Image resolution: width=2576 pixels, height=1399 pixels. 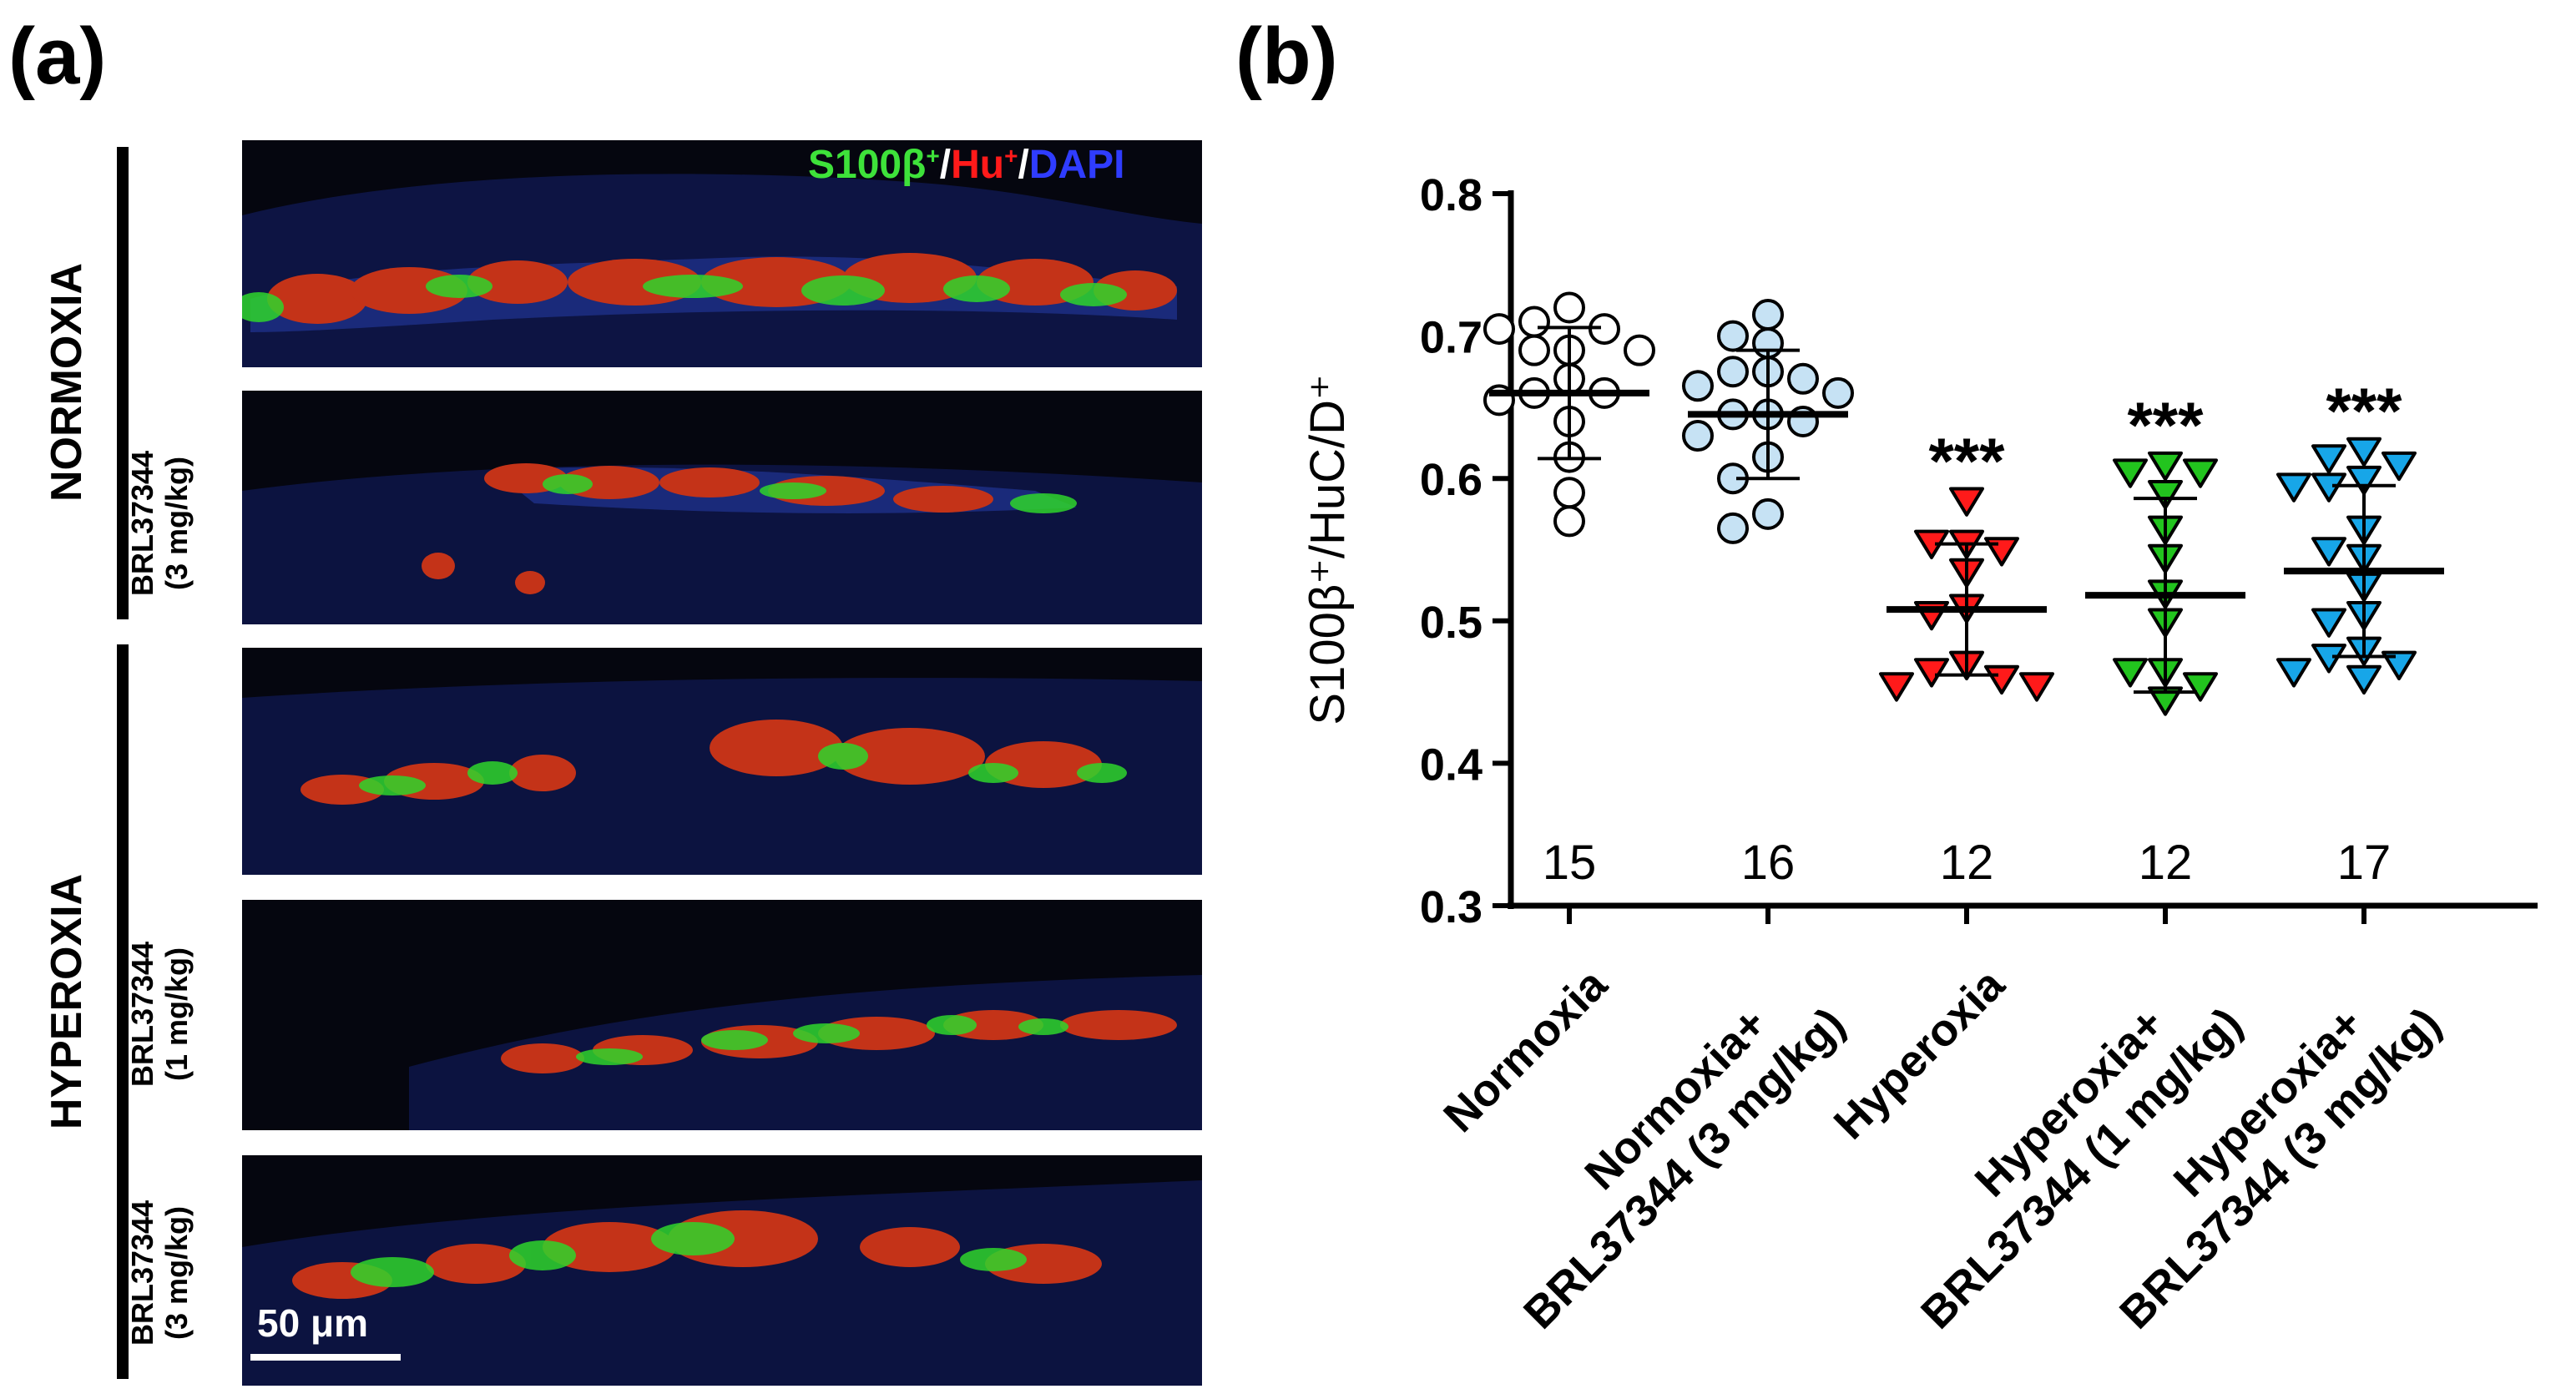 What do you see at coordinates (1451, 338) in the screenshot?
I see `y-tick-label: 0.7` at bounding box center [1451, 338].